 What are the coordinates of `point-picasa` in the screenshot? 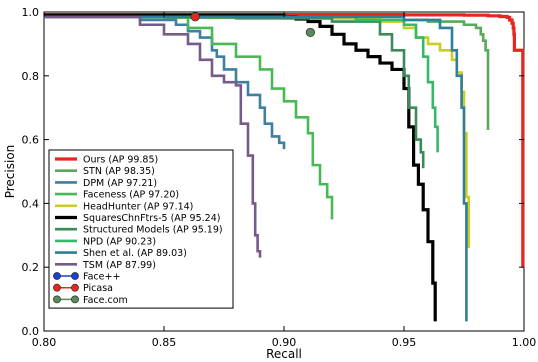 It's located at (195, 17).